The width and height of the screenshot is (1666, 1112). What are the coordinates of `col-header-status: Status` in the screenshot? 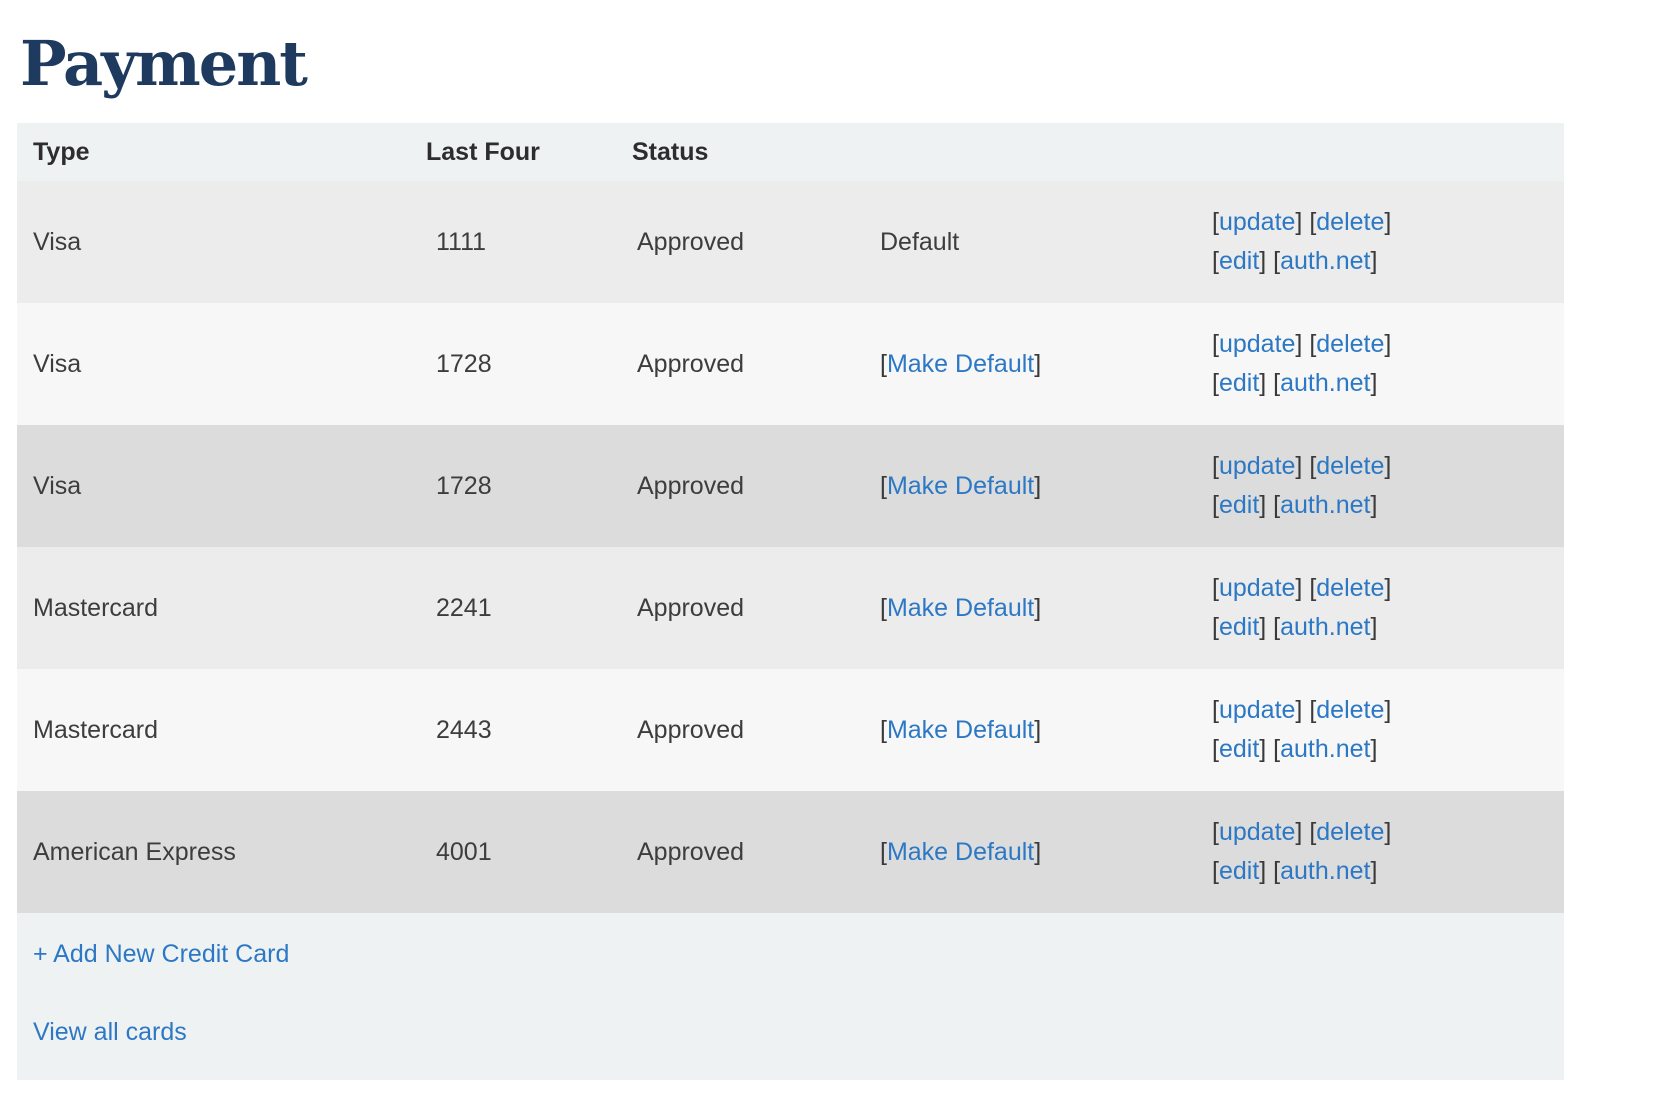 It's located at (670, 151).